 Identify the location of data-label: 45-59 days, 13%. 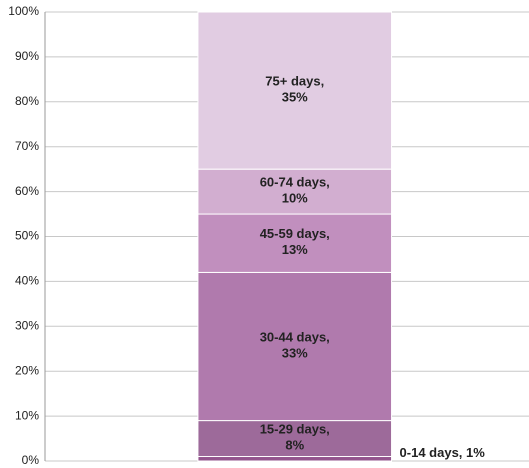
(295, 242).